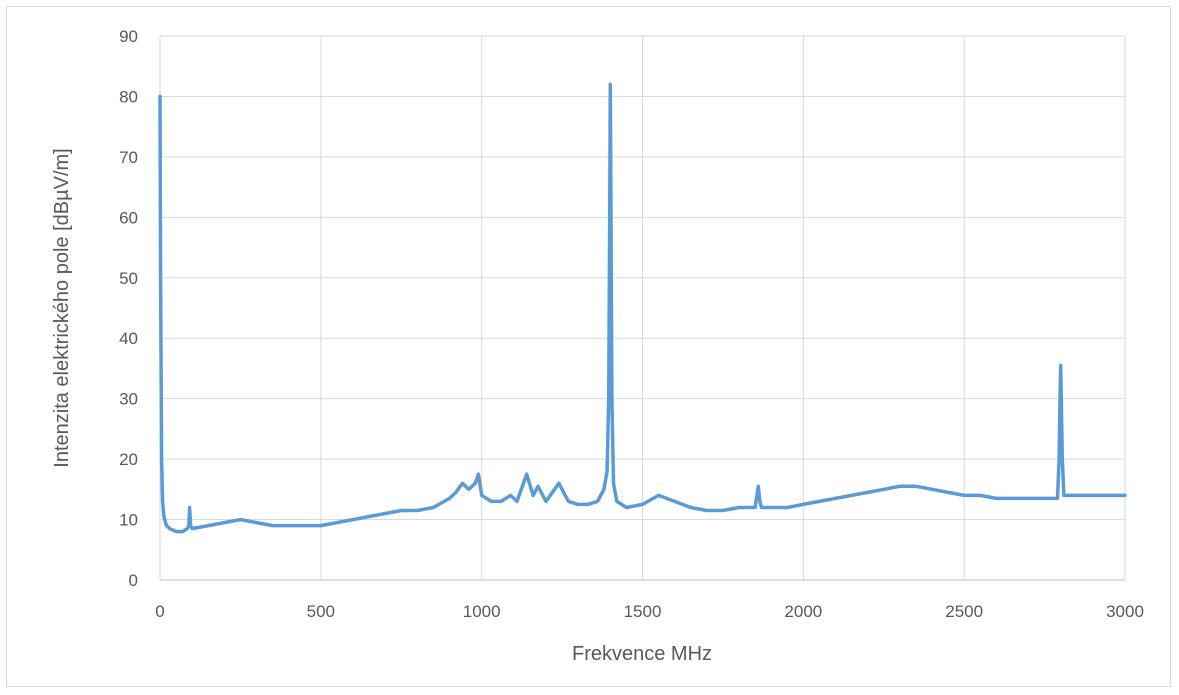 This screenshot has height=695, width=1179. What do you see at coordinates (642, 654) in the screenshot?
I see `x-axis-title: Frekvence MHz` at bounding box center [642, 654].